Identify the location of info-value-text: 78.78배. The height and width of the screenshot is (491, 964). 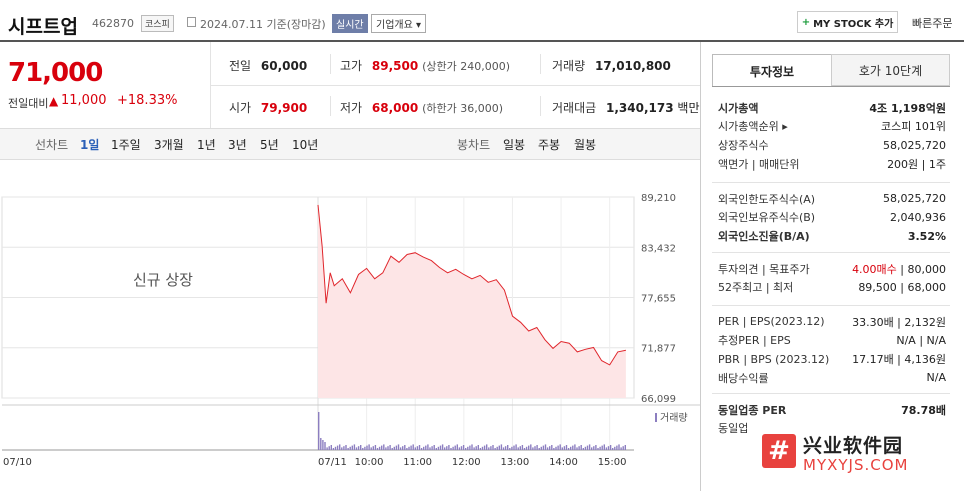
(923, 410).